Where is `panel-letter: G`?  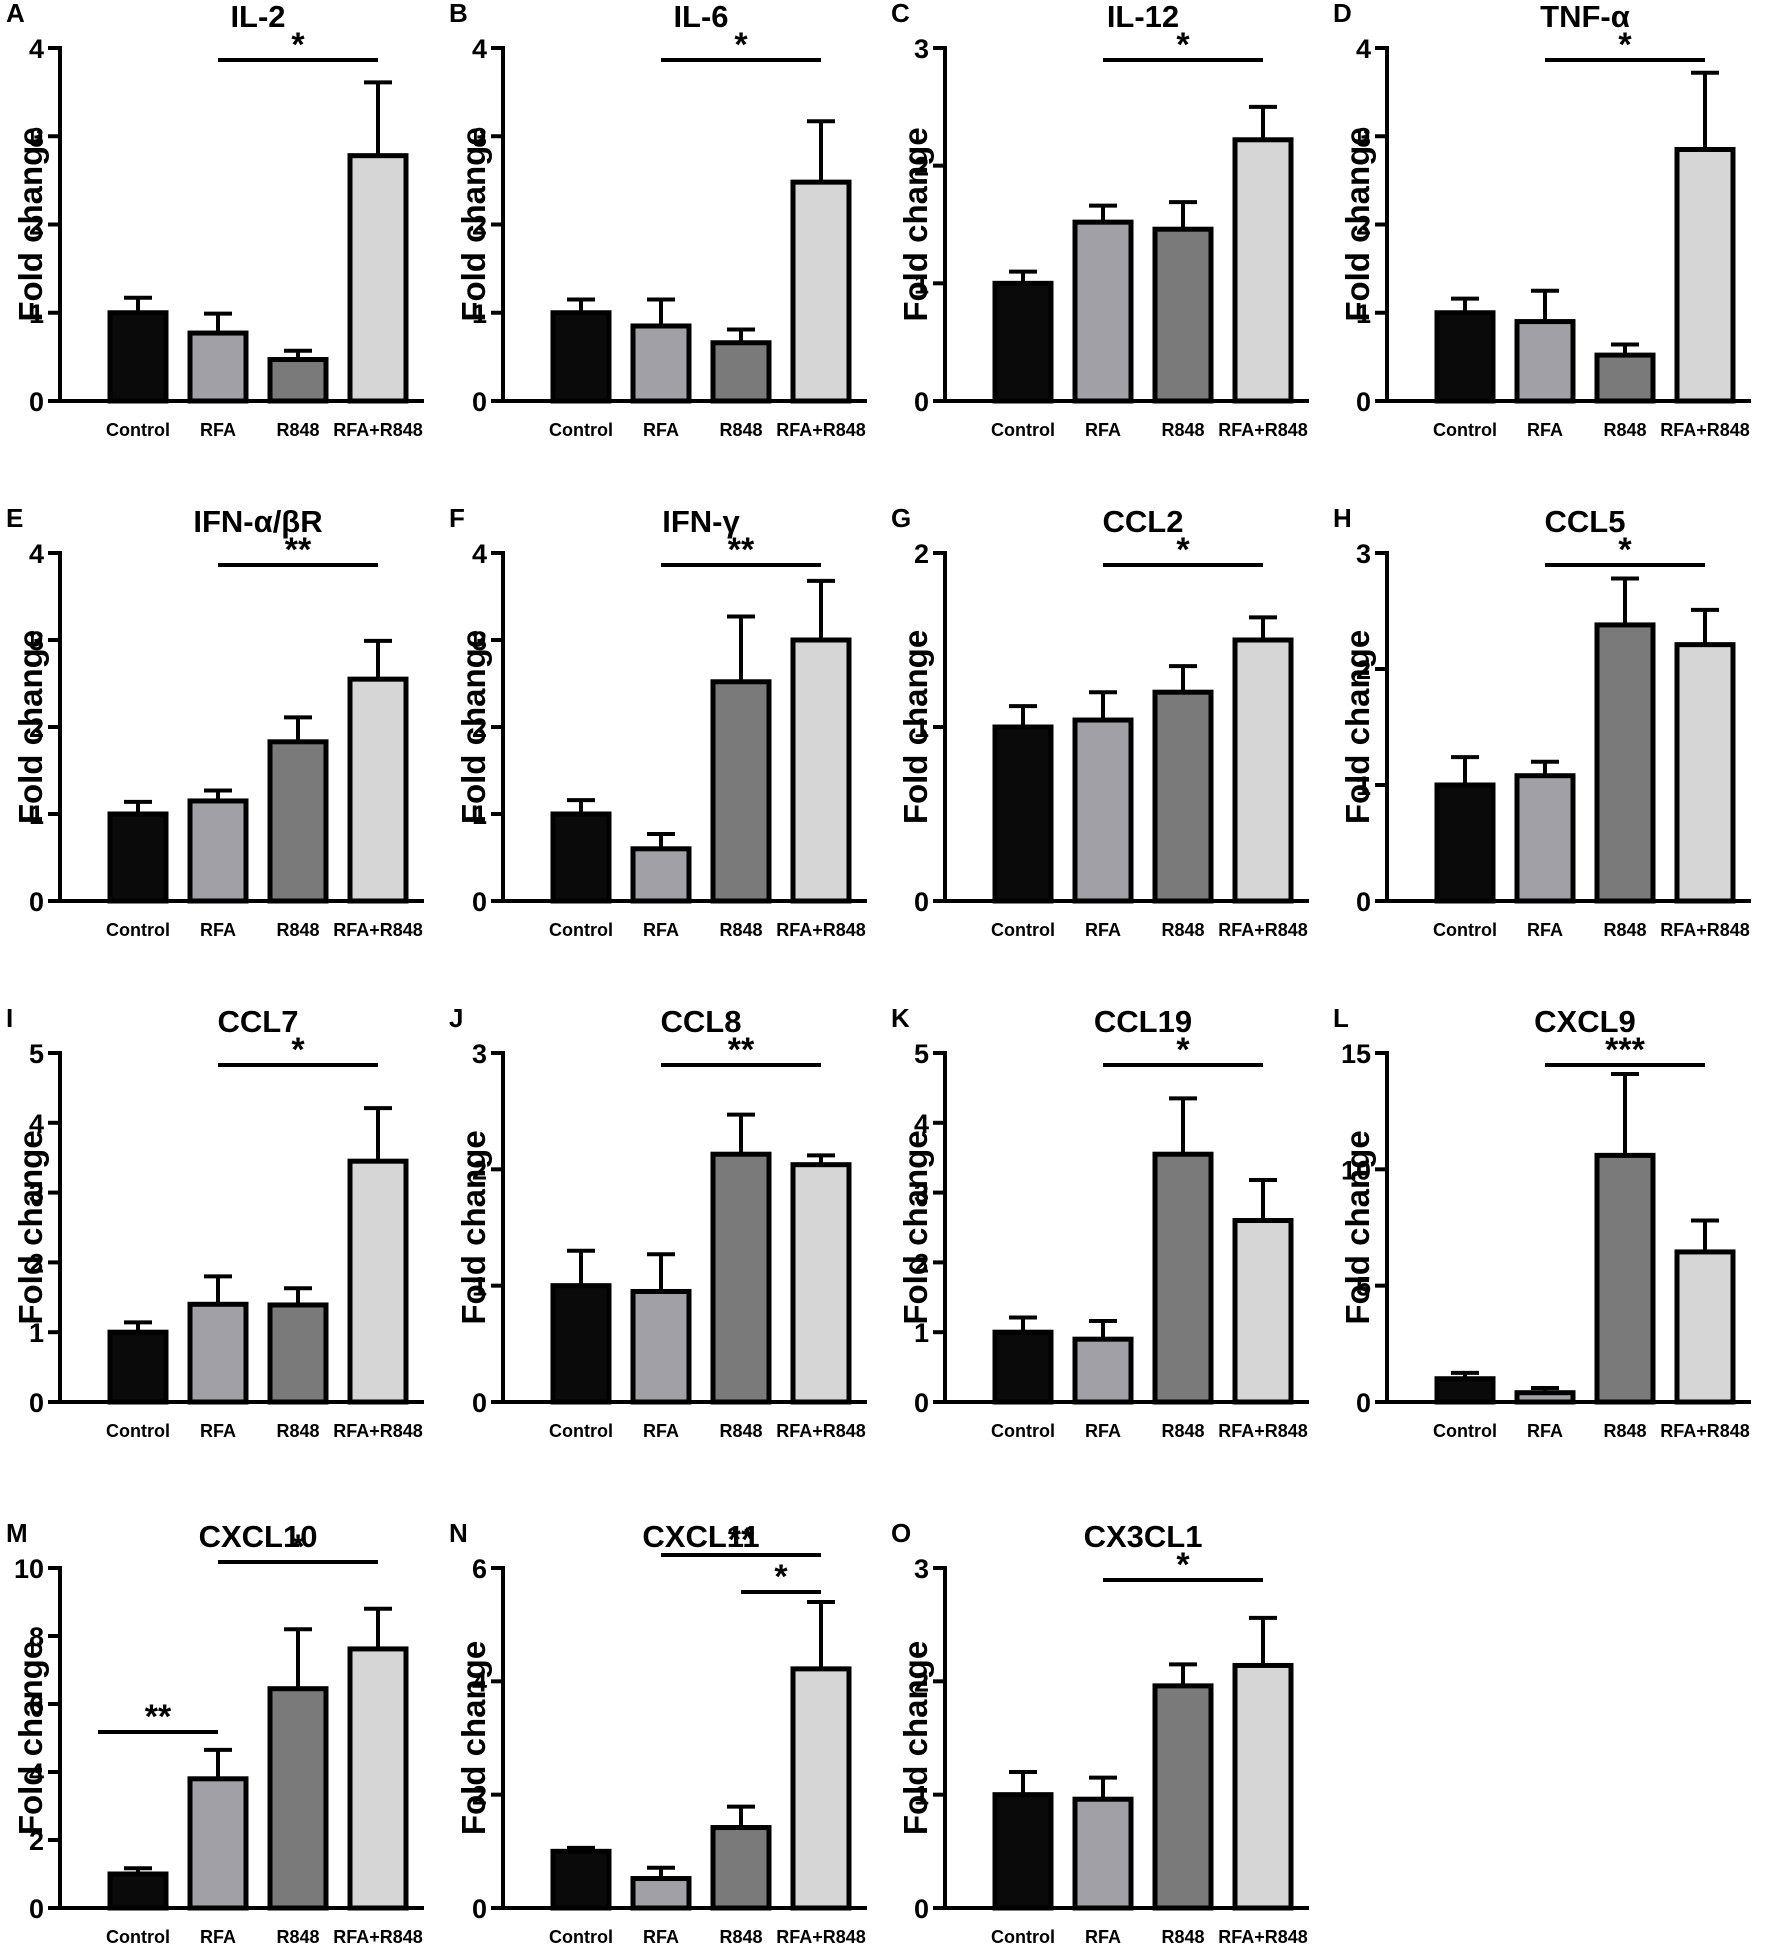 panel-letter: G is located at coordinates (901, 518).